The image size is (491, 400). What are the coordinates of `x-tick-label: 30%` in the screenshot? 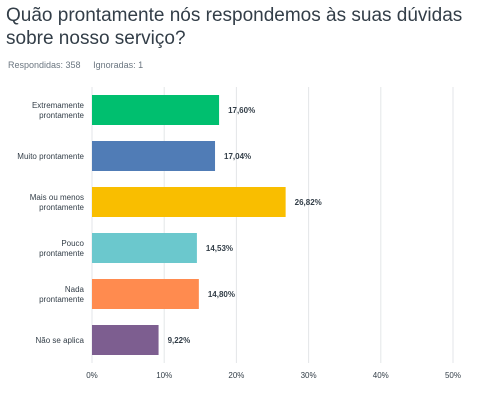 It's located at (309, 375).